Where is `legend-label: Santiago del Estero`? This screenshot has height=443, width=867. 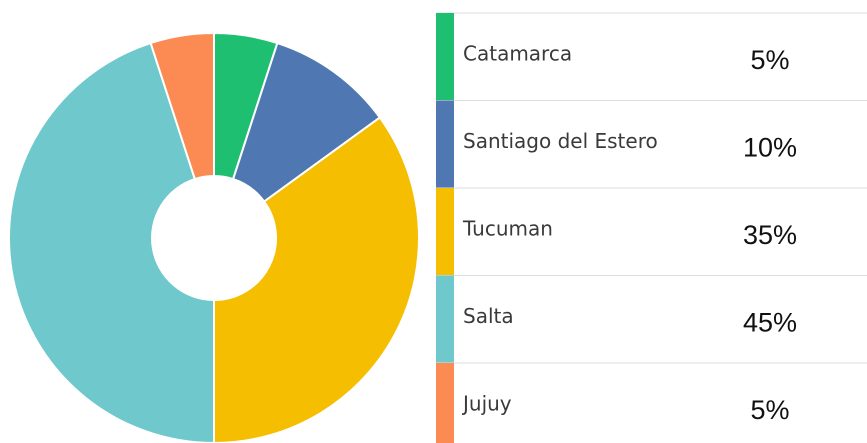 legend-label: Santiago del Estero is located at coordinates (560, 141).